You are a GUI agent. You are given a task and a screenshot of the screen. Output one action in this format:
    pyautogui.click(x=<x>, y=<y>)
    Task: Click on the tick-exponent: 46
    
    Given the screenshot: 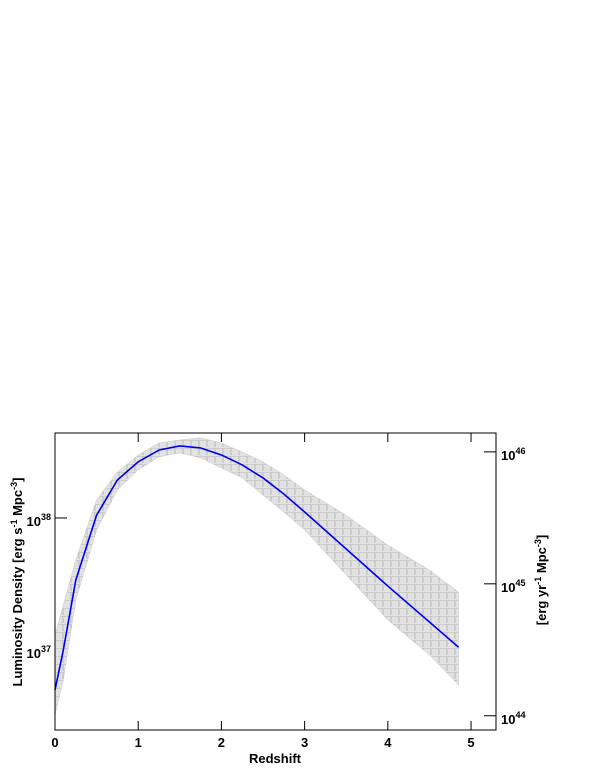 What is the action you would take?
    pyautogui.click(x=520, y=451)
    